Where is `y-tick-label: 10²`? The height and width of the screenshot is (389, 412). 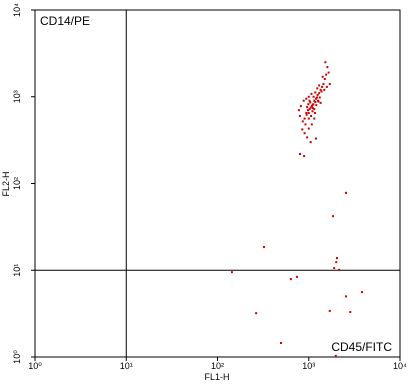 y-tick-label: 10² is located at coordinates (17, 183).